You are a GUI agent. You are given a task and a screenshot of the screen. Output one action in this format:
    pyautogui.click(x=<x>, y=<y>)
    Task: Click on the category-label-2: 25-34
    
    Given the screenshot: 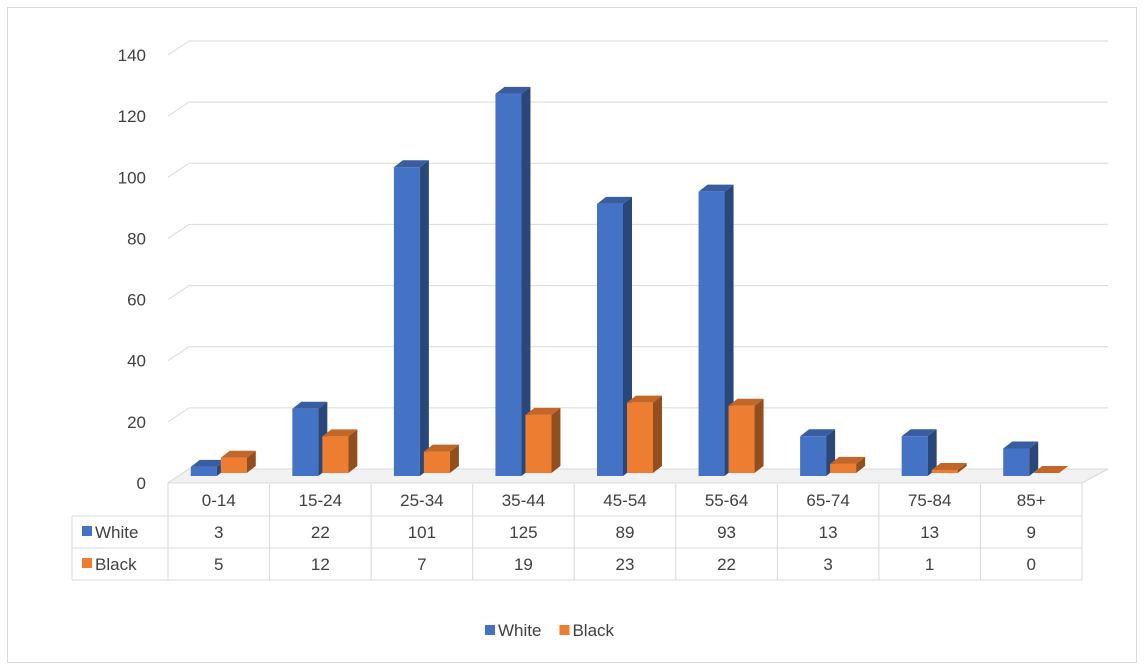 What is the action you would take?
    pyautogui.click(x=421, y=500)
    